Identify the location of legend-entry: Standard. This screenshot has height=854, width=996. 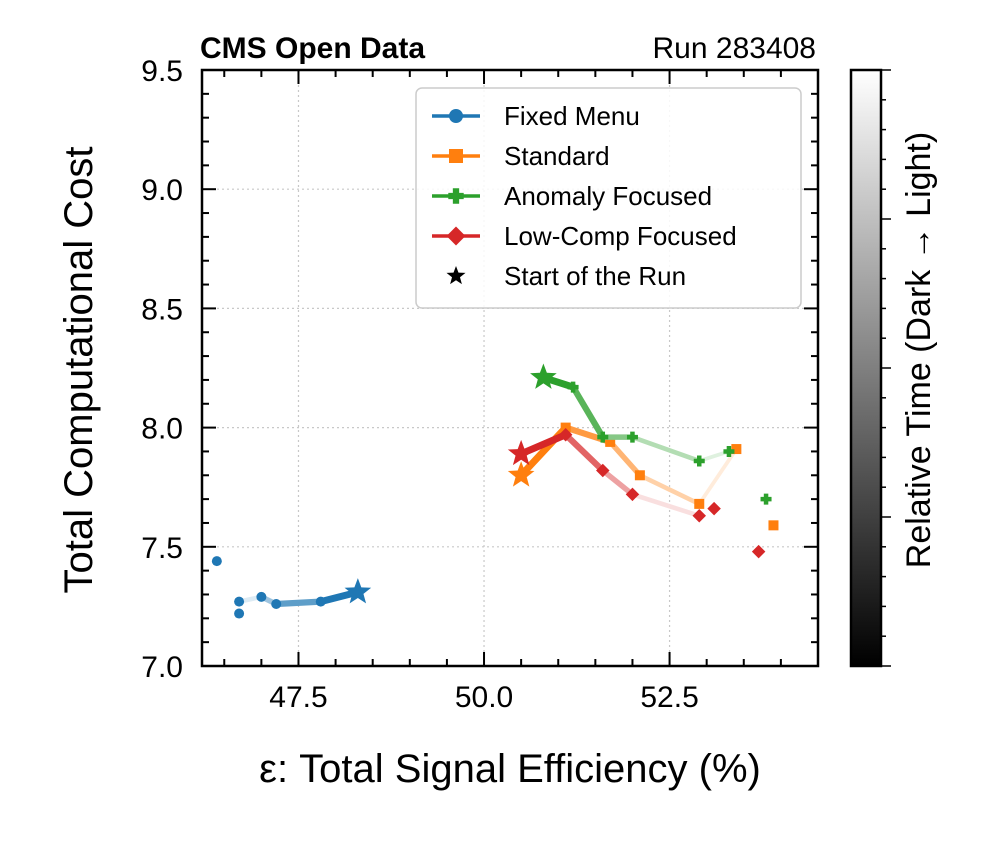
(521, 156).